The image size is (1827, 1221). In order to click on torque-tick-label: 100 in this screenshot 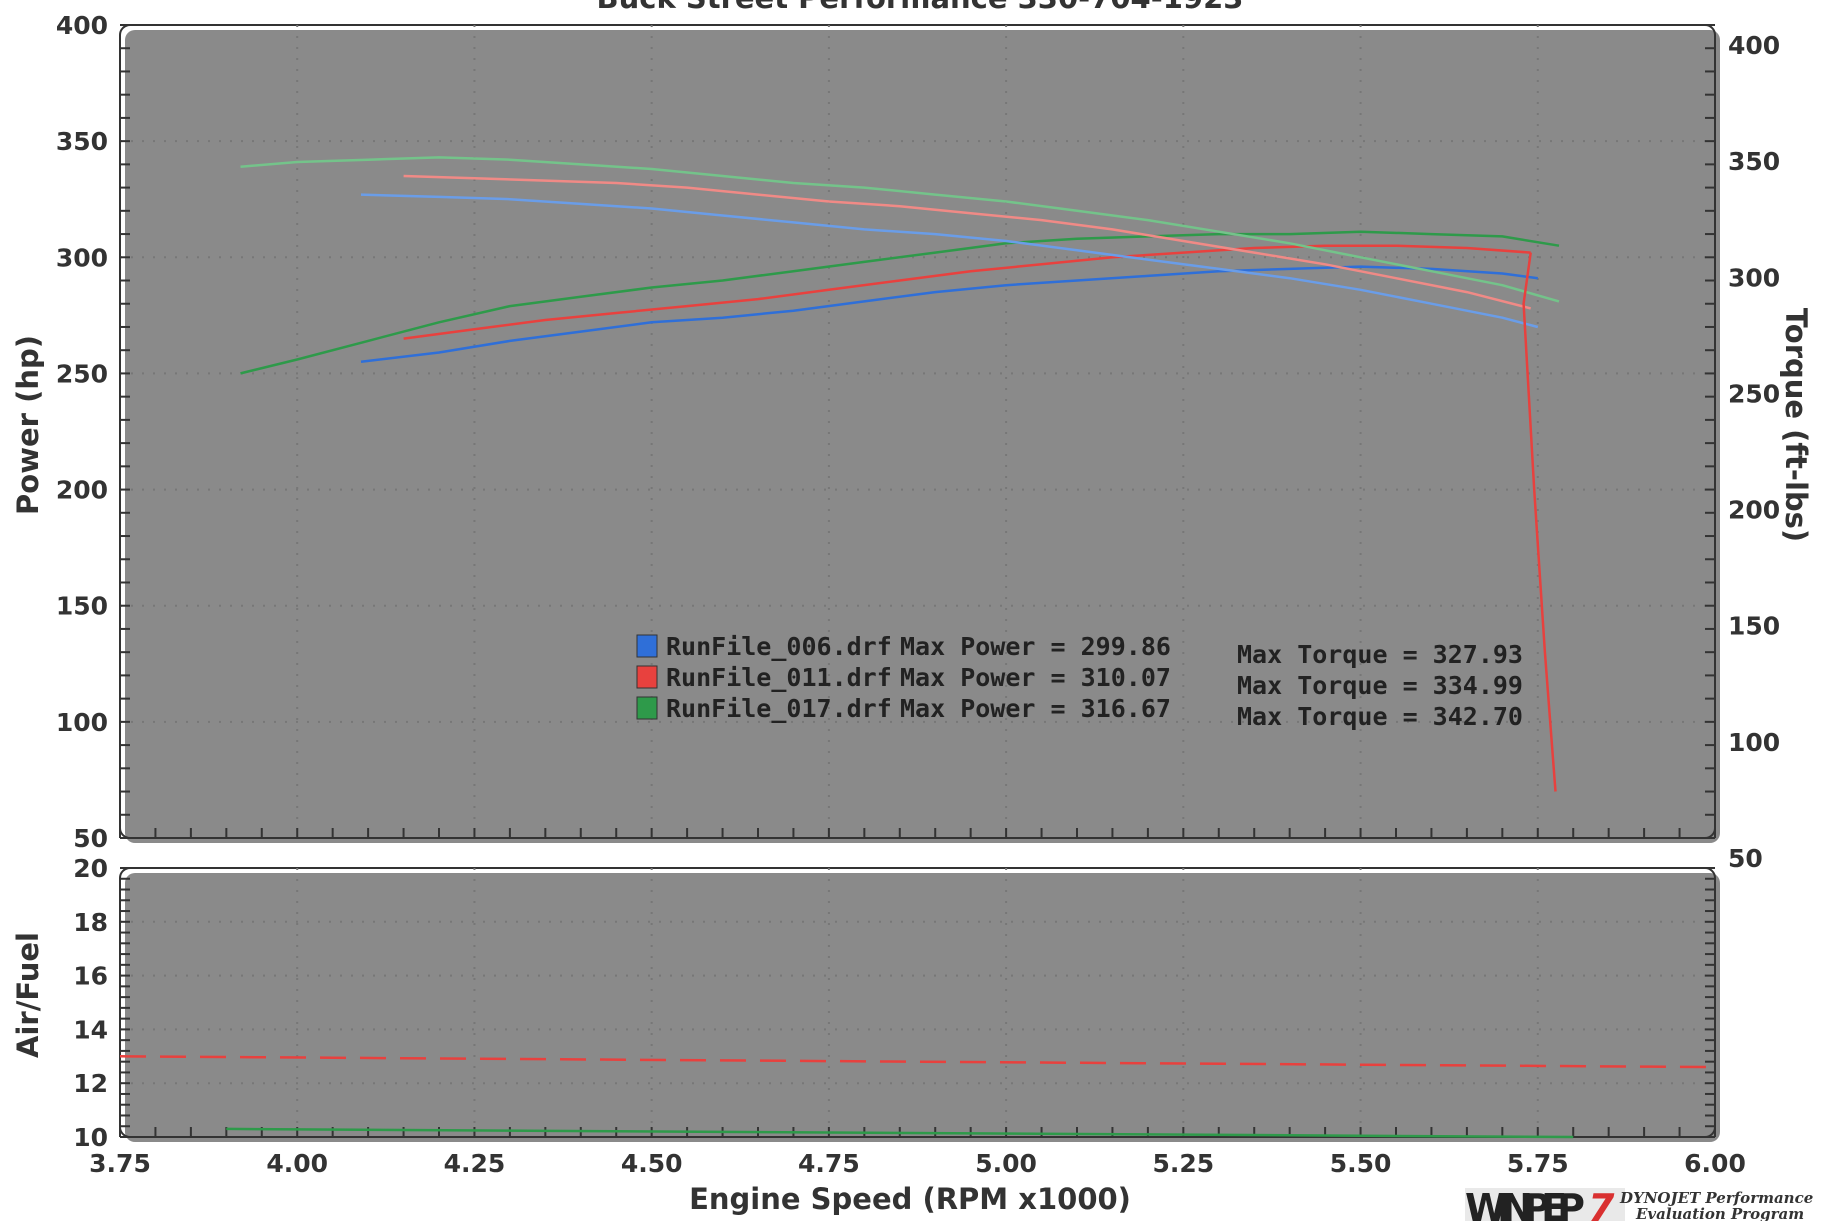, I will do `click(1754, 742)`.